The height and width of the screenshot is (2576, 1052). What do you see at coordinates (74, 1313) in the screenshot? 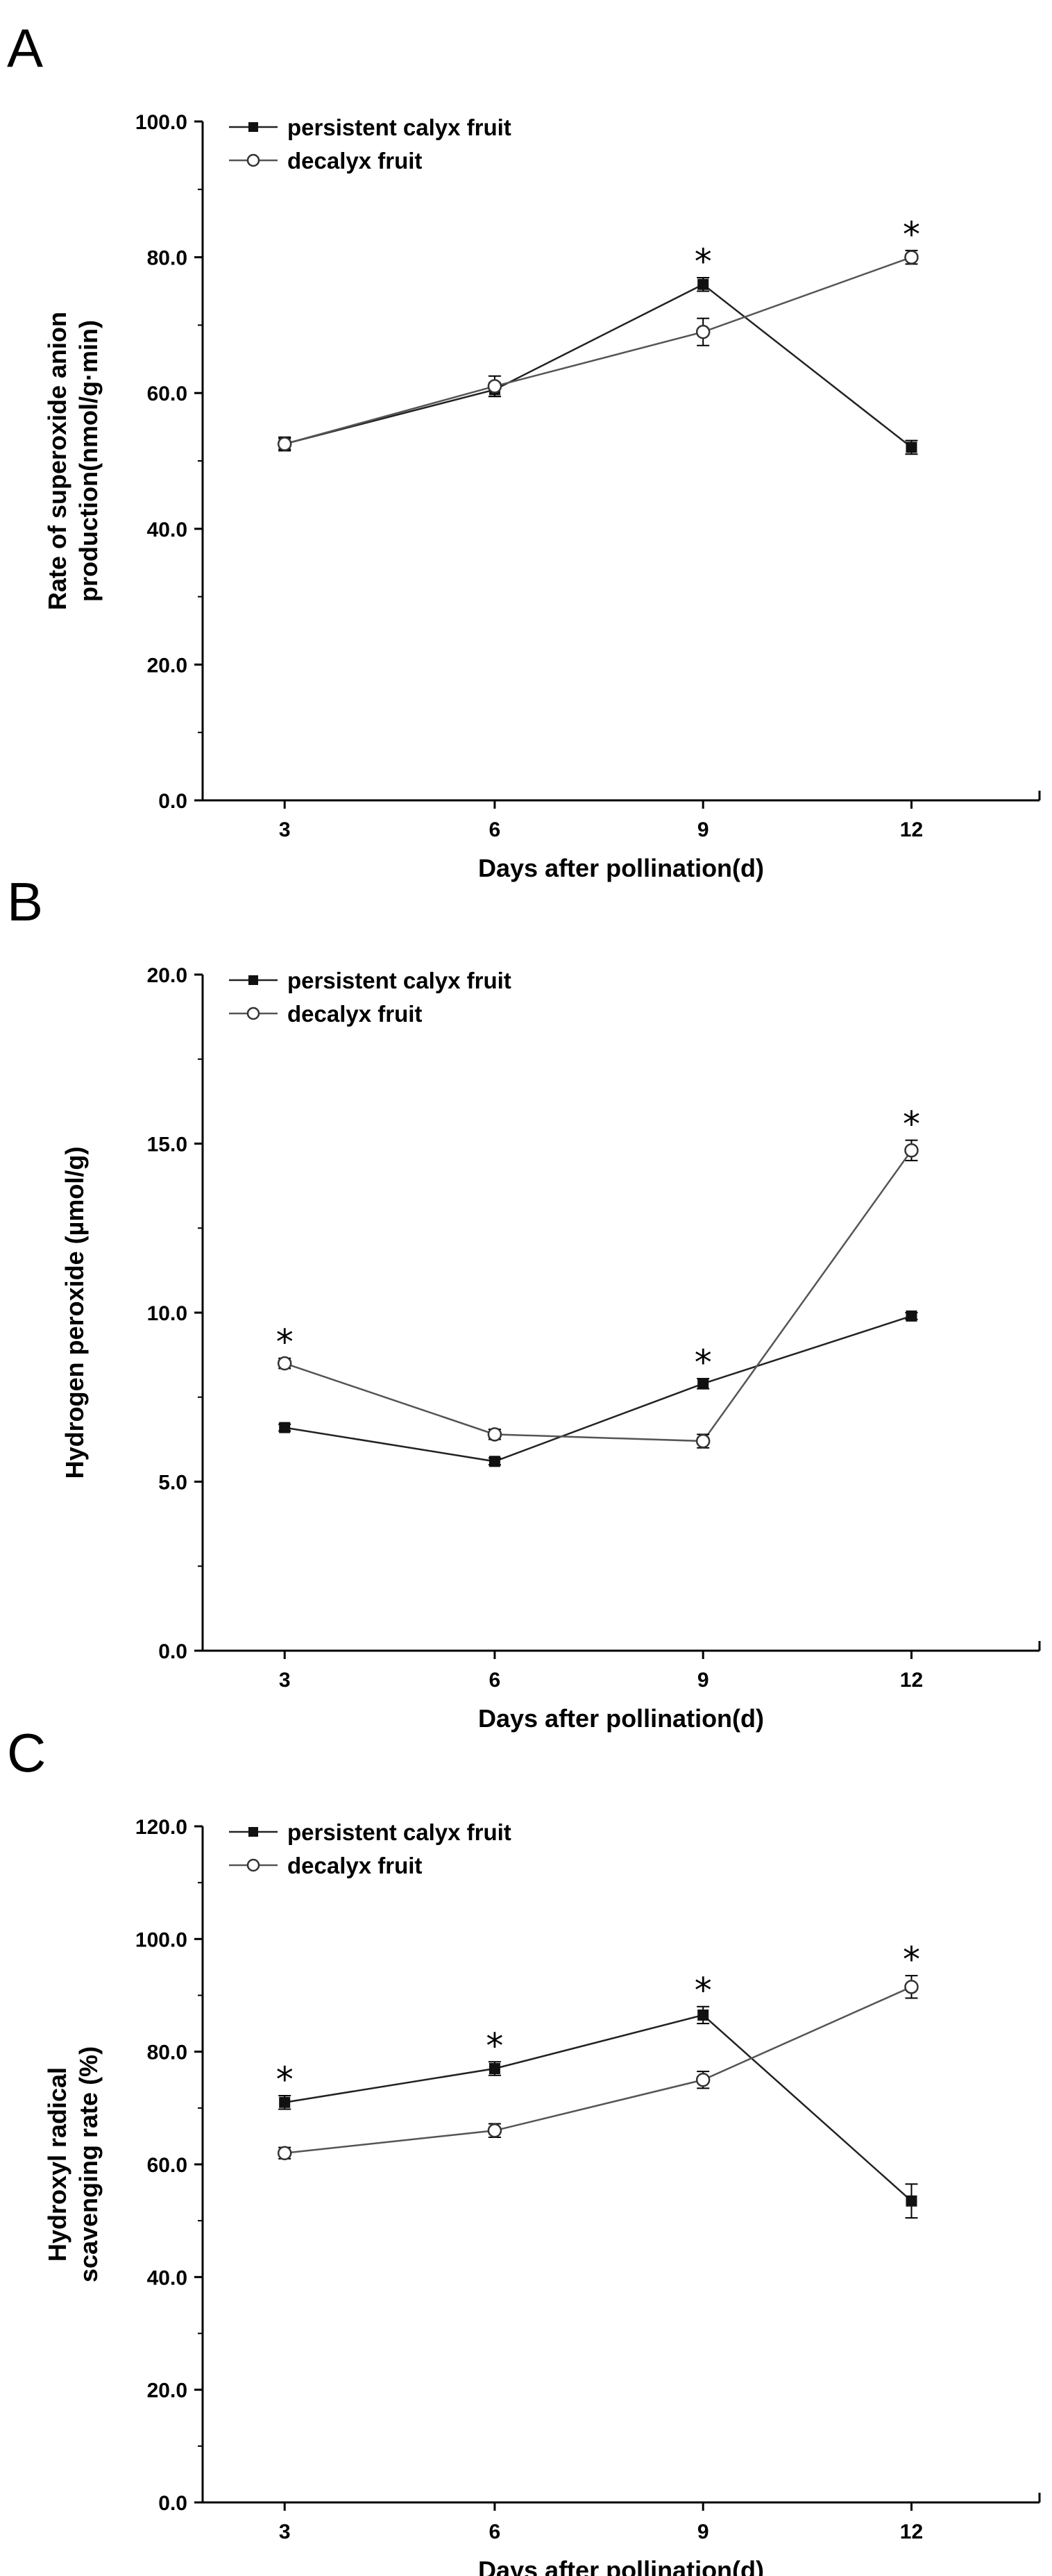
I see `y-axis-title: Hydrogen peroxide (µmol/g)` at bounding box center [74, 1313].